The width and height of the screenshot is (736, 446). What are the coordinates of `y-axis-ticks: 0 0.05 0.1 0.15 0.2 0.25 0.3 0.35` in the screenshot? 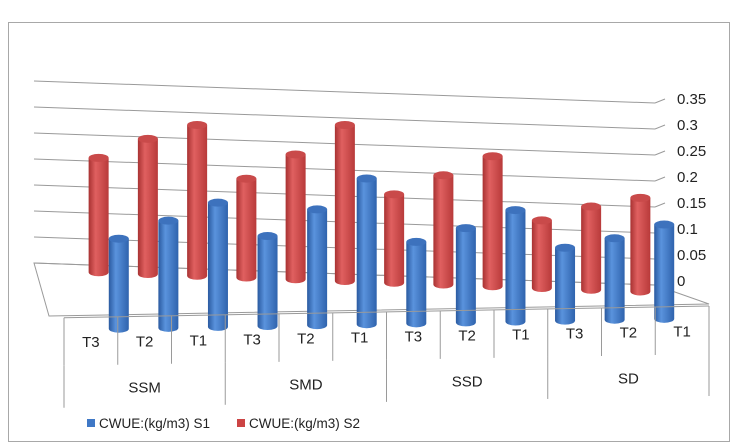 It's located at (691, 190).